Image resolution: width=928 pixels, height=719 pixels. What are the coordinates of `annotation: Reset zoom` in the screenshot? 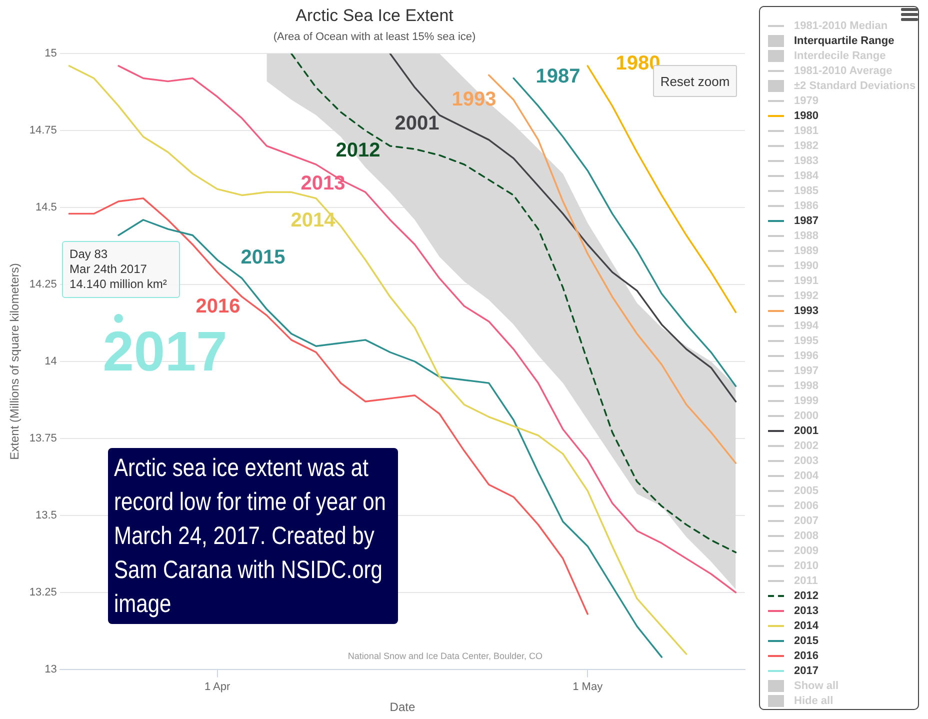 It's located at (695, 81).